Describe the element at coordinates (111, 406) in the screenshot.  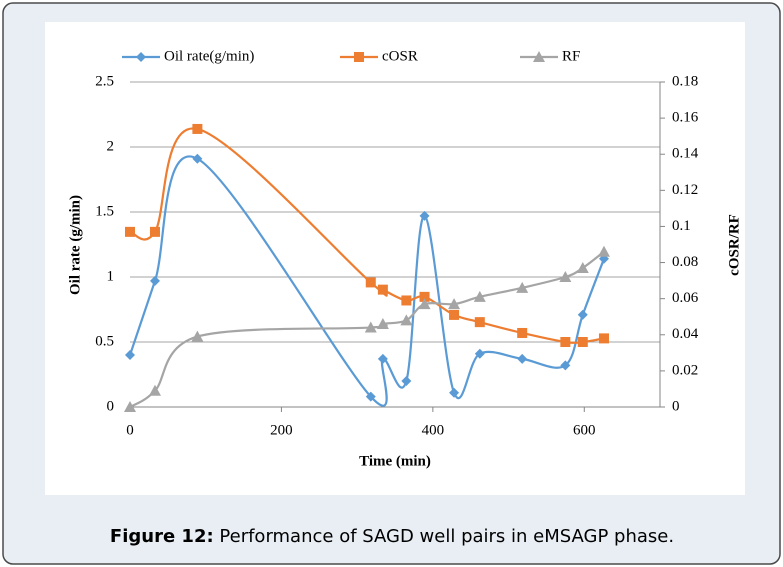
I see `y-tick-label: 0` at that location.